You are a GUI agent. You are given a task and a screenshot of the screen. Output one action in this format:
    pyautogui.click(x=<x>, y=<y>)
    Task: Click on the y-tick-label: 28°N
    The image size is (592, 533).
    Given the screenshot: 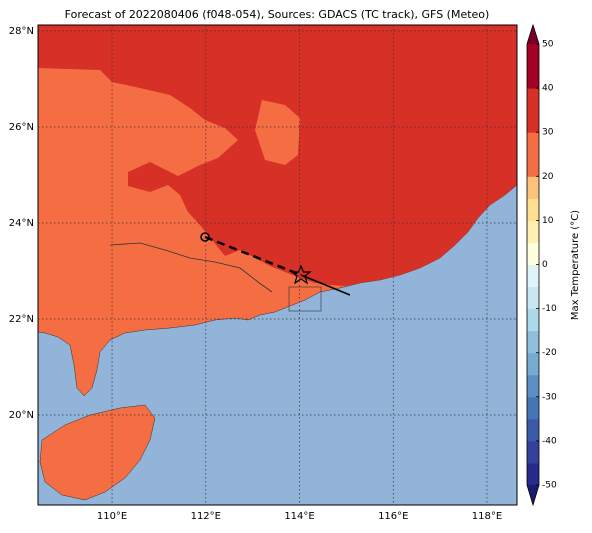 What is the action you would take?
    pyautogui.click(x=21, y=31)
    